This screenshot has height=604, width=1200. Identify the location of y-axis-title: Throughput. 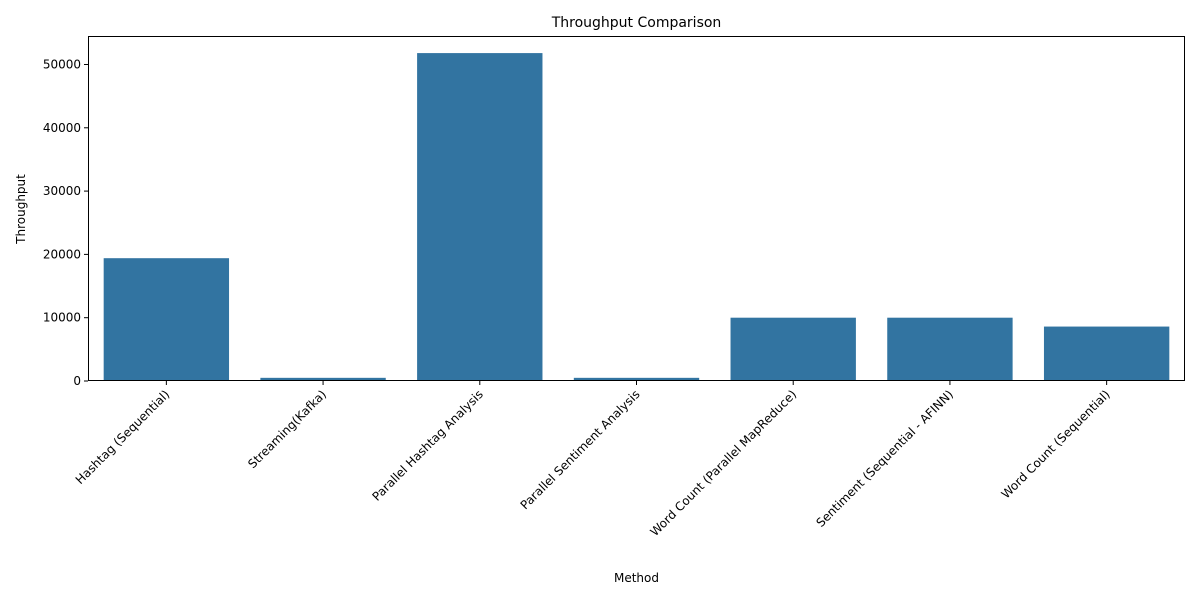
(21, 209).